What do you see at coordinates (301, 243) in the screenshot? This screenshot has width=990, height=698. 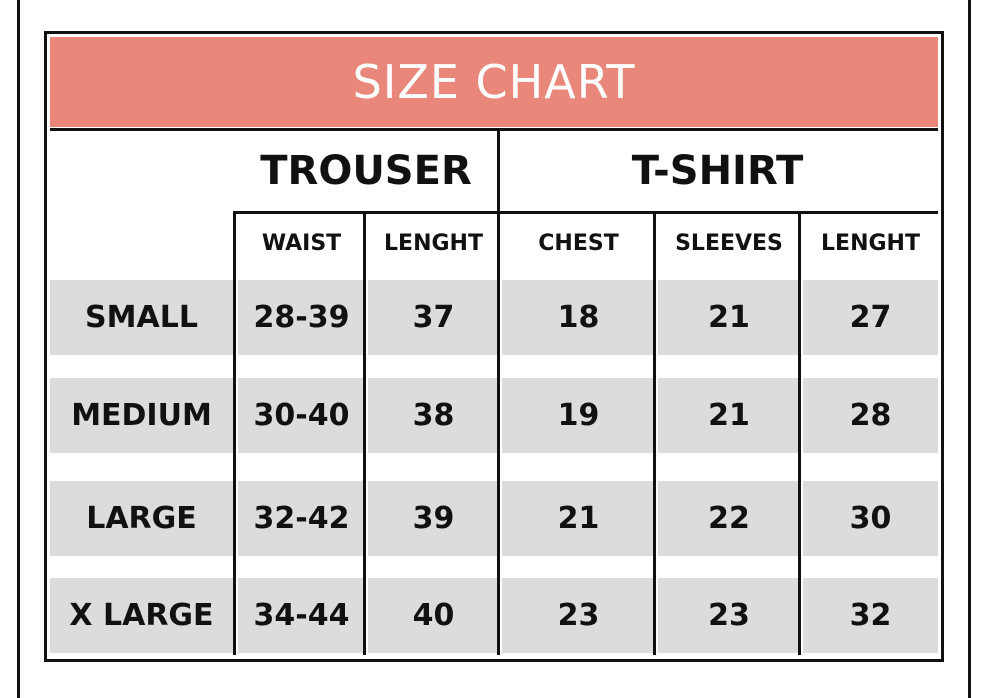 I see `column-header: WAIST` at bounding box center [301, 243].